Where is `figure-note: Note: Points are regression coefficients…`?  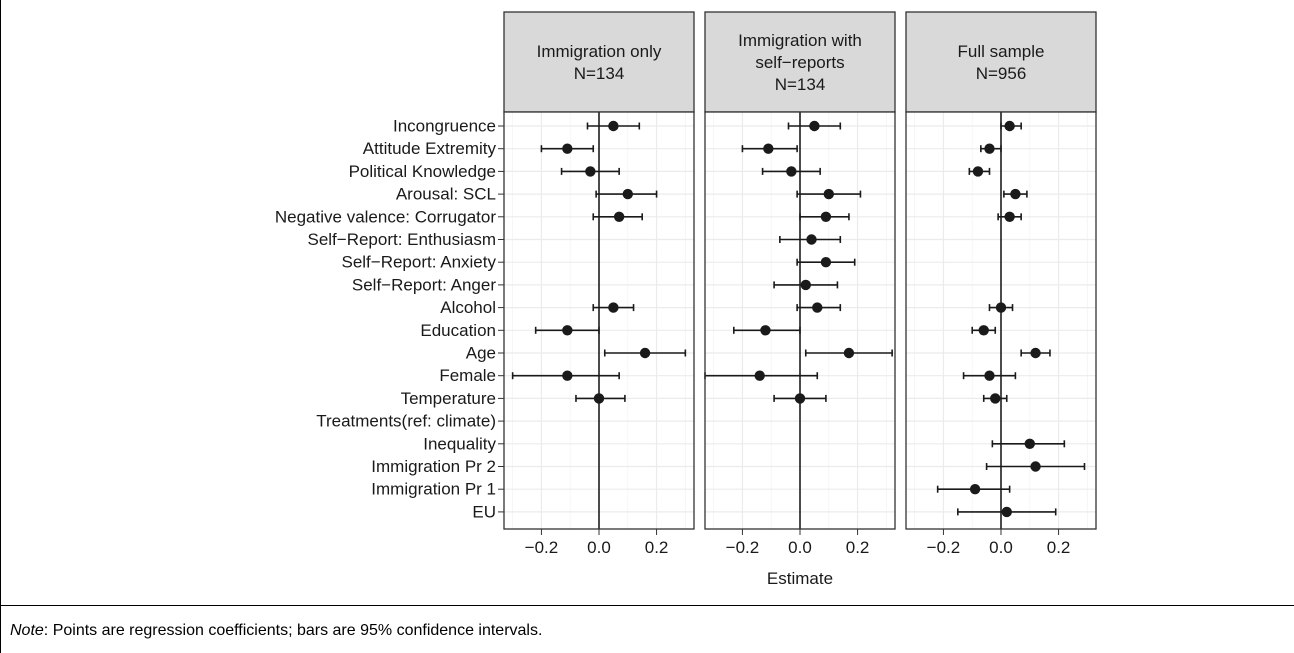 figure-note: Note: Points are regression coefficients… is located at coordinates (276, 631).